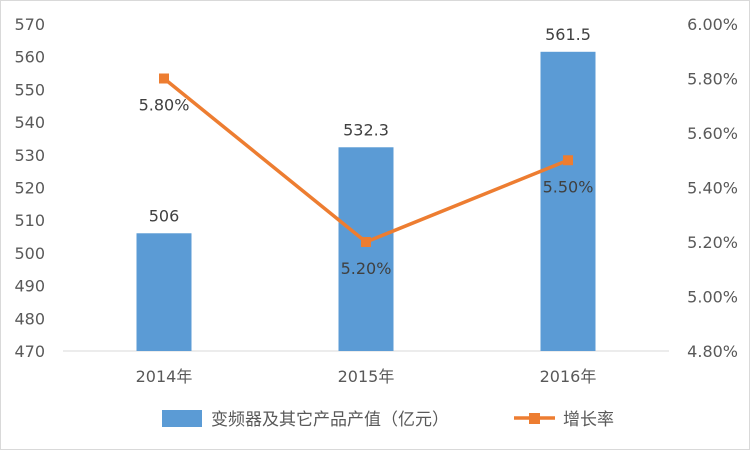 The image size is (750, 451). What do you see at coordinates (29, 220) in the screenshot?
I see `left-axis-tick-label: 510` at bounding box center [29, 220].